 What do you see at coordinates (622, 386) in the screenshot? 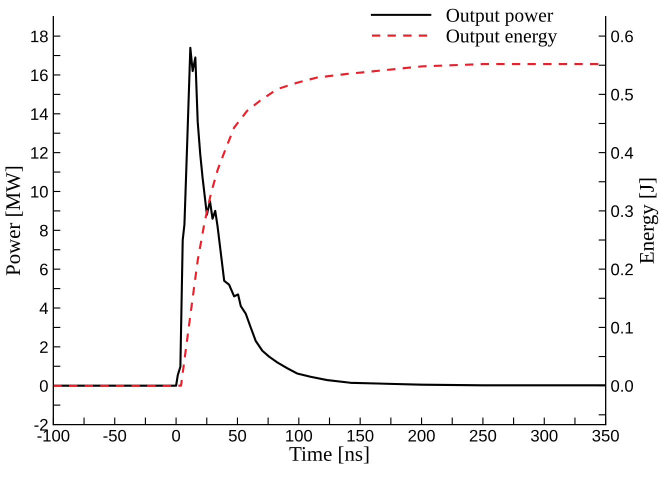
I see `y2-tick-label: 0.0` at bounding box center [622, 386].